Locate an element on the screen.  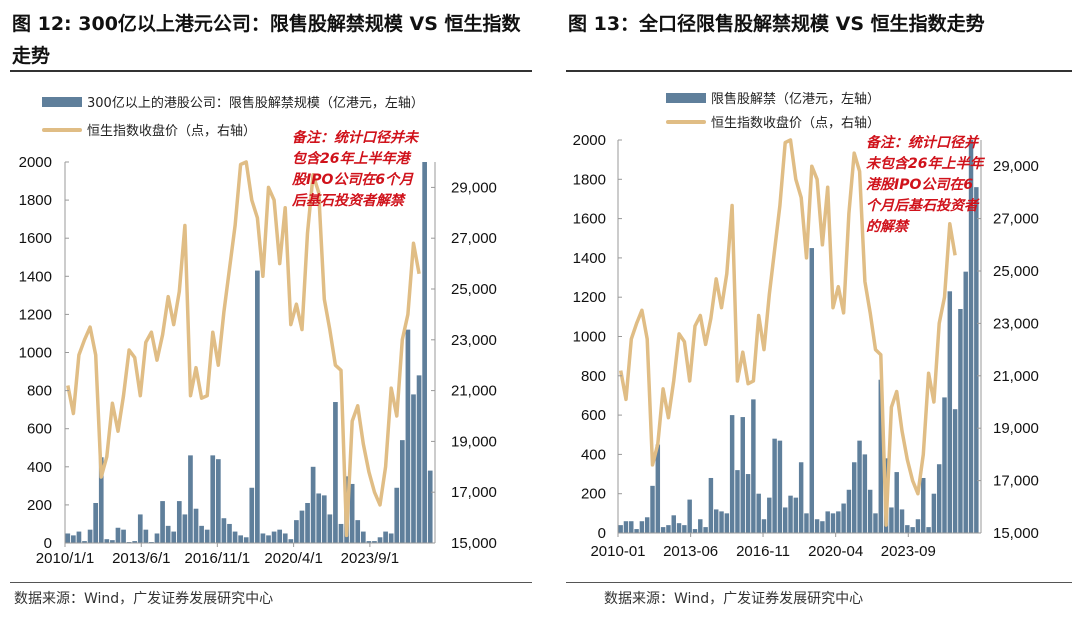
source-left: 数据来源：Wind，广发证券发展研究中心 is located at coordinates (144, 599).